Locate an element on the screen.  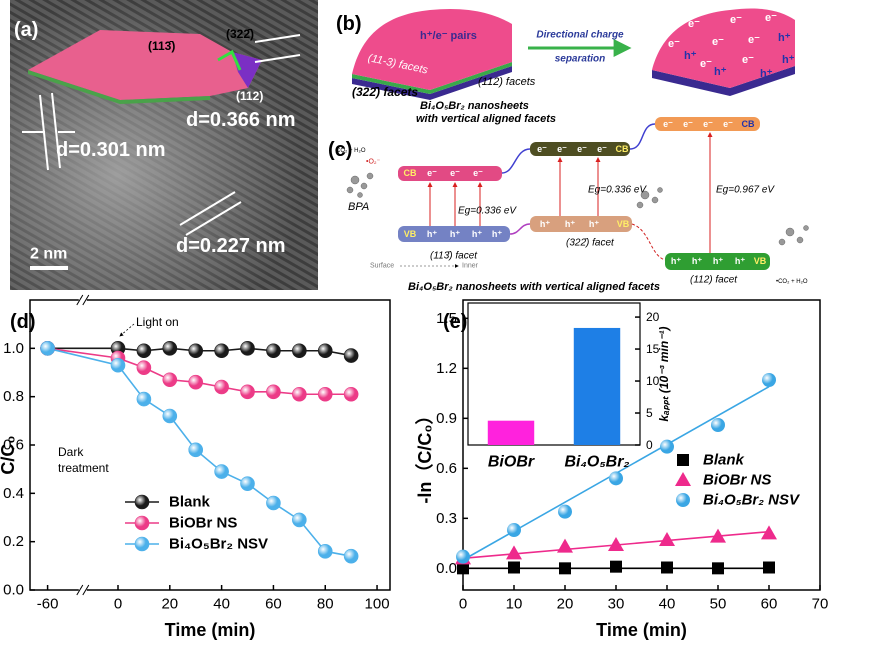
category-label: Bi₄O₅Br₂ is located at coordinates (596, 462).